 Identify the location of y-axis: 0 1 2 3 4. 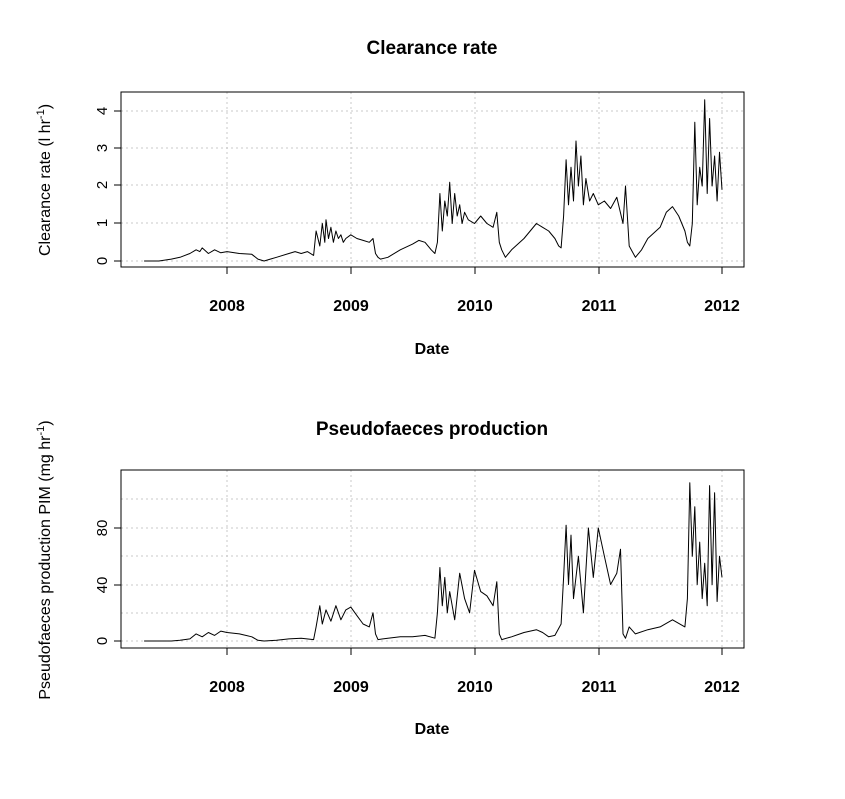
(107, 186).